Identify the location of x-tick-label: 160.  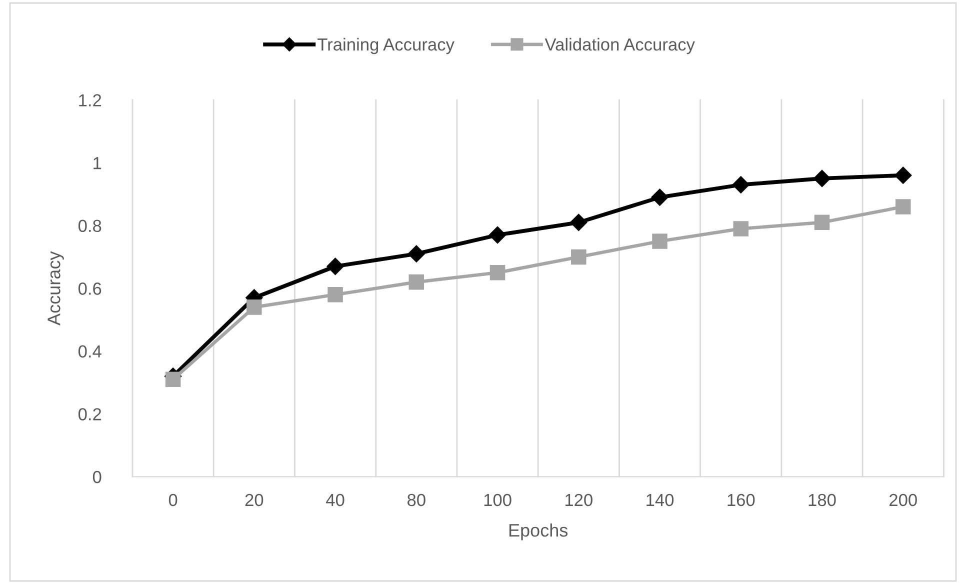
(741, 500).